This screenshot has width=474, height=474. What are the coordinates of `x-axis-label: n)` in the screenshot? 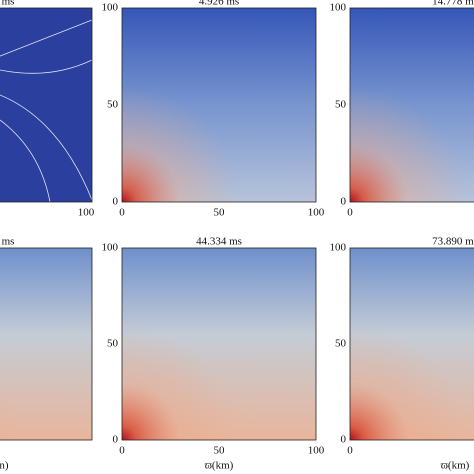 It's located at (4, 466).